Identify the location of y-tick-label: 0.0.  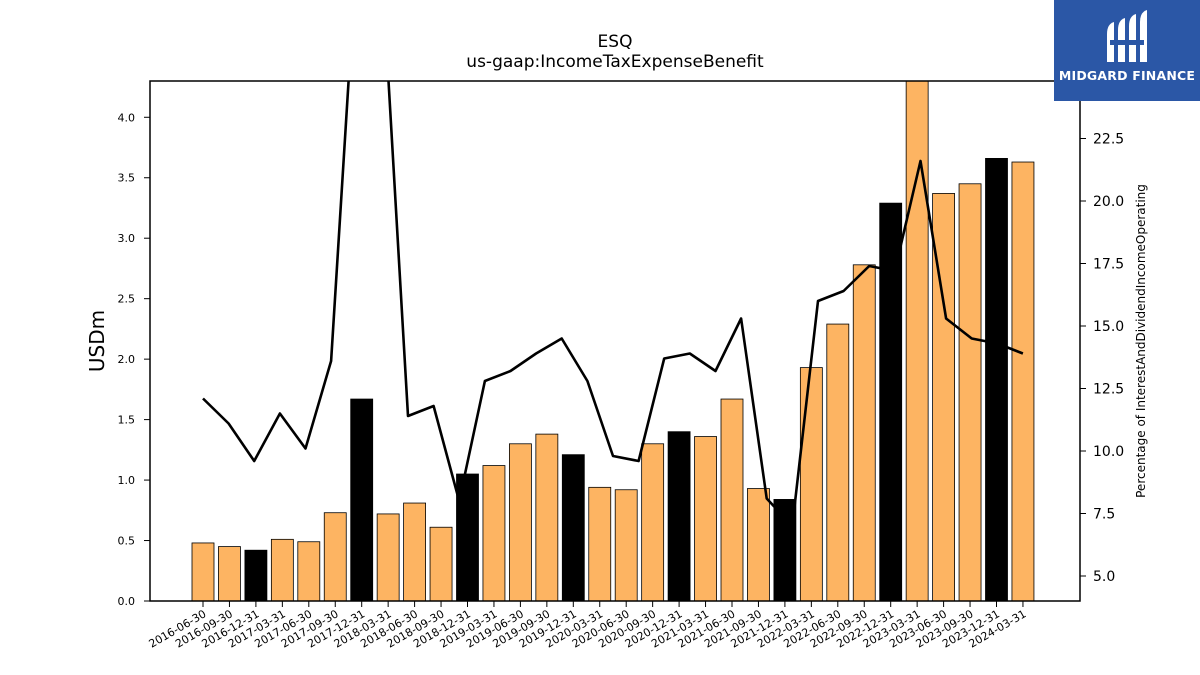
(127, 601).